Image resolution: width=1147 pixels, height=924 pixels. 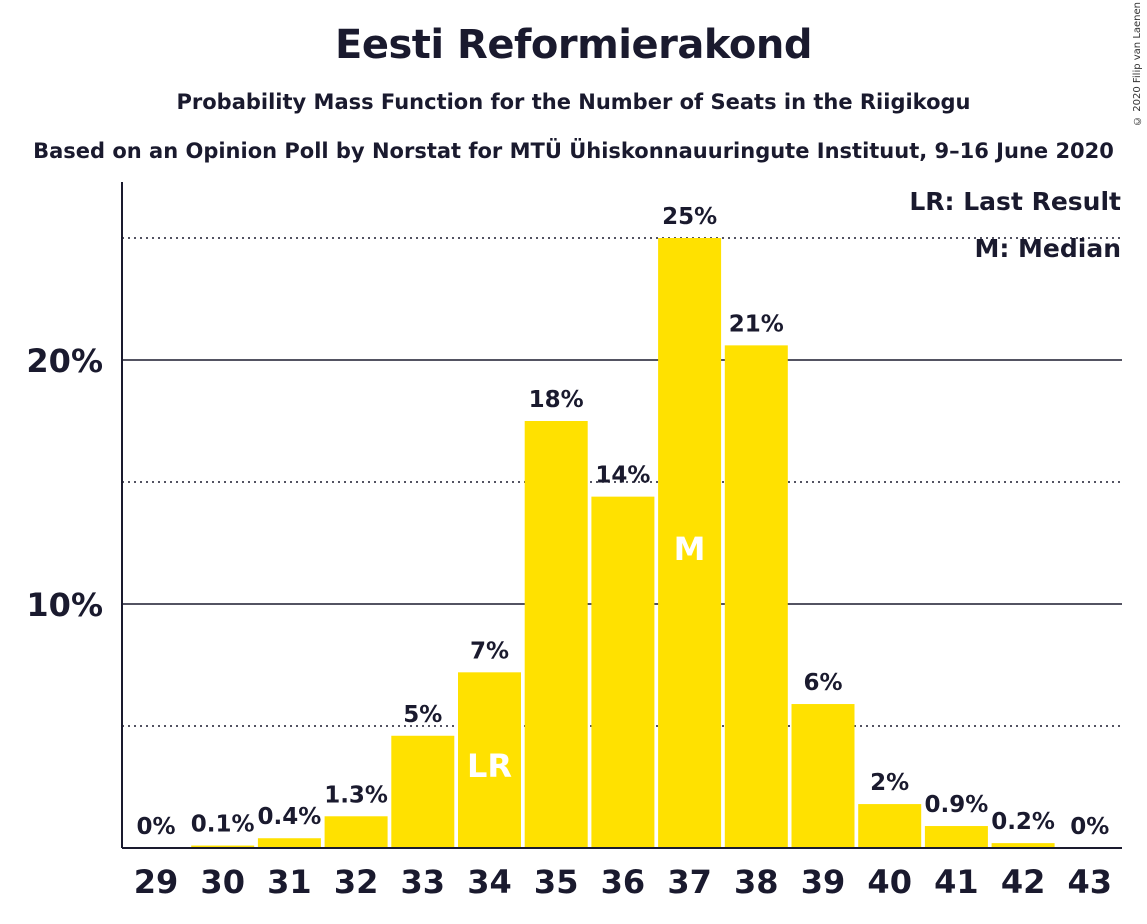 I want to click on bar-value-label: 0.2%, so click(x=1023, y=822).